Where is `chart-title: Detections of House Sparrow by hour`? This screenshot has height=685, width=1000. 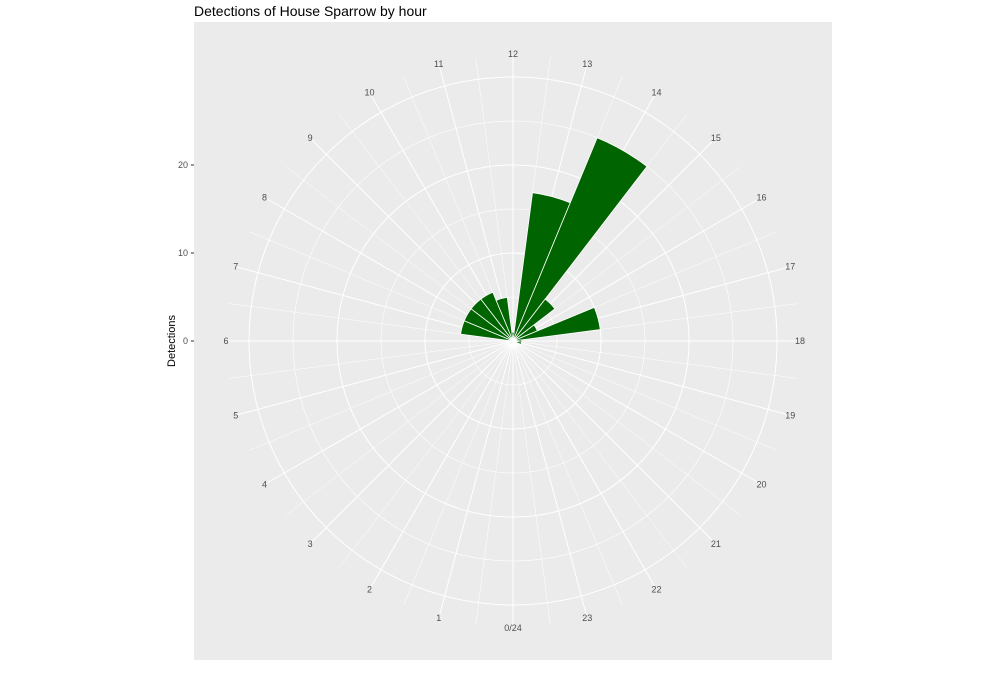 chart-title: Detections of House Sparrow by hour is located at coordinates (310, 11).